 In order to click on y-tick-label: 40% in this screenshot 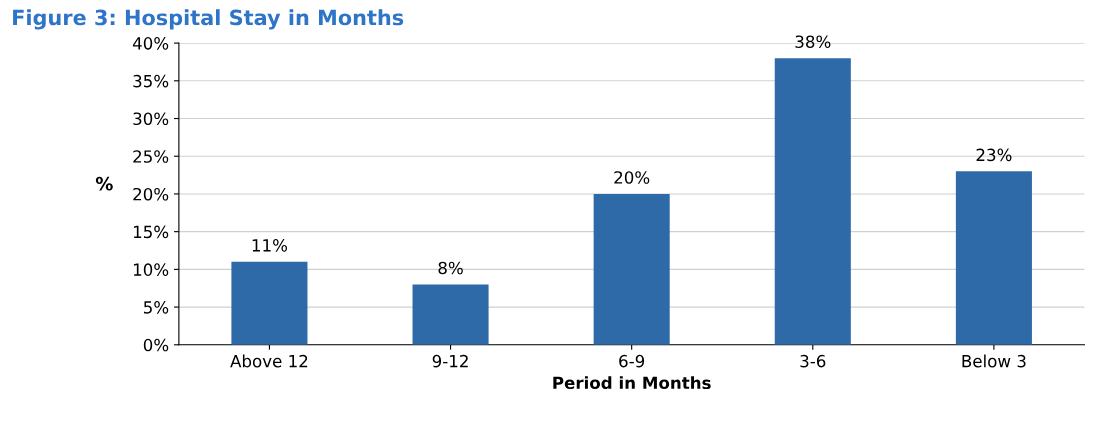, I will do `click(150, 43)`.